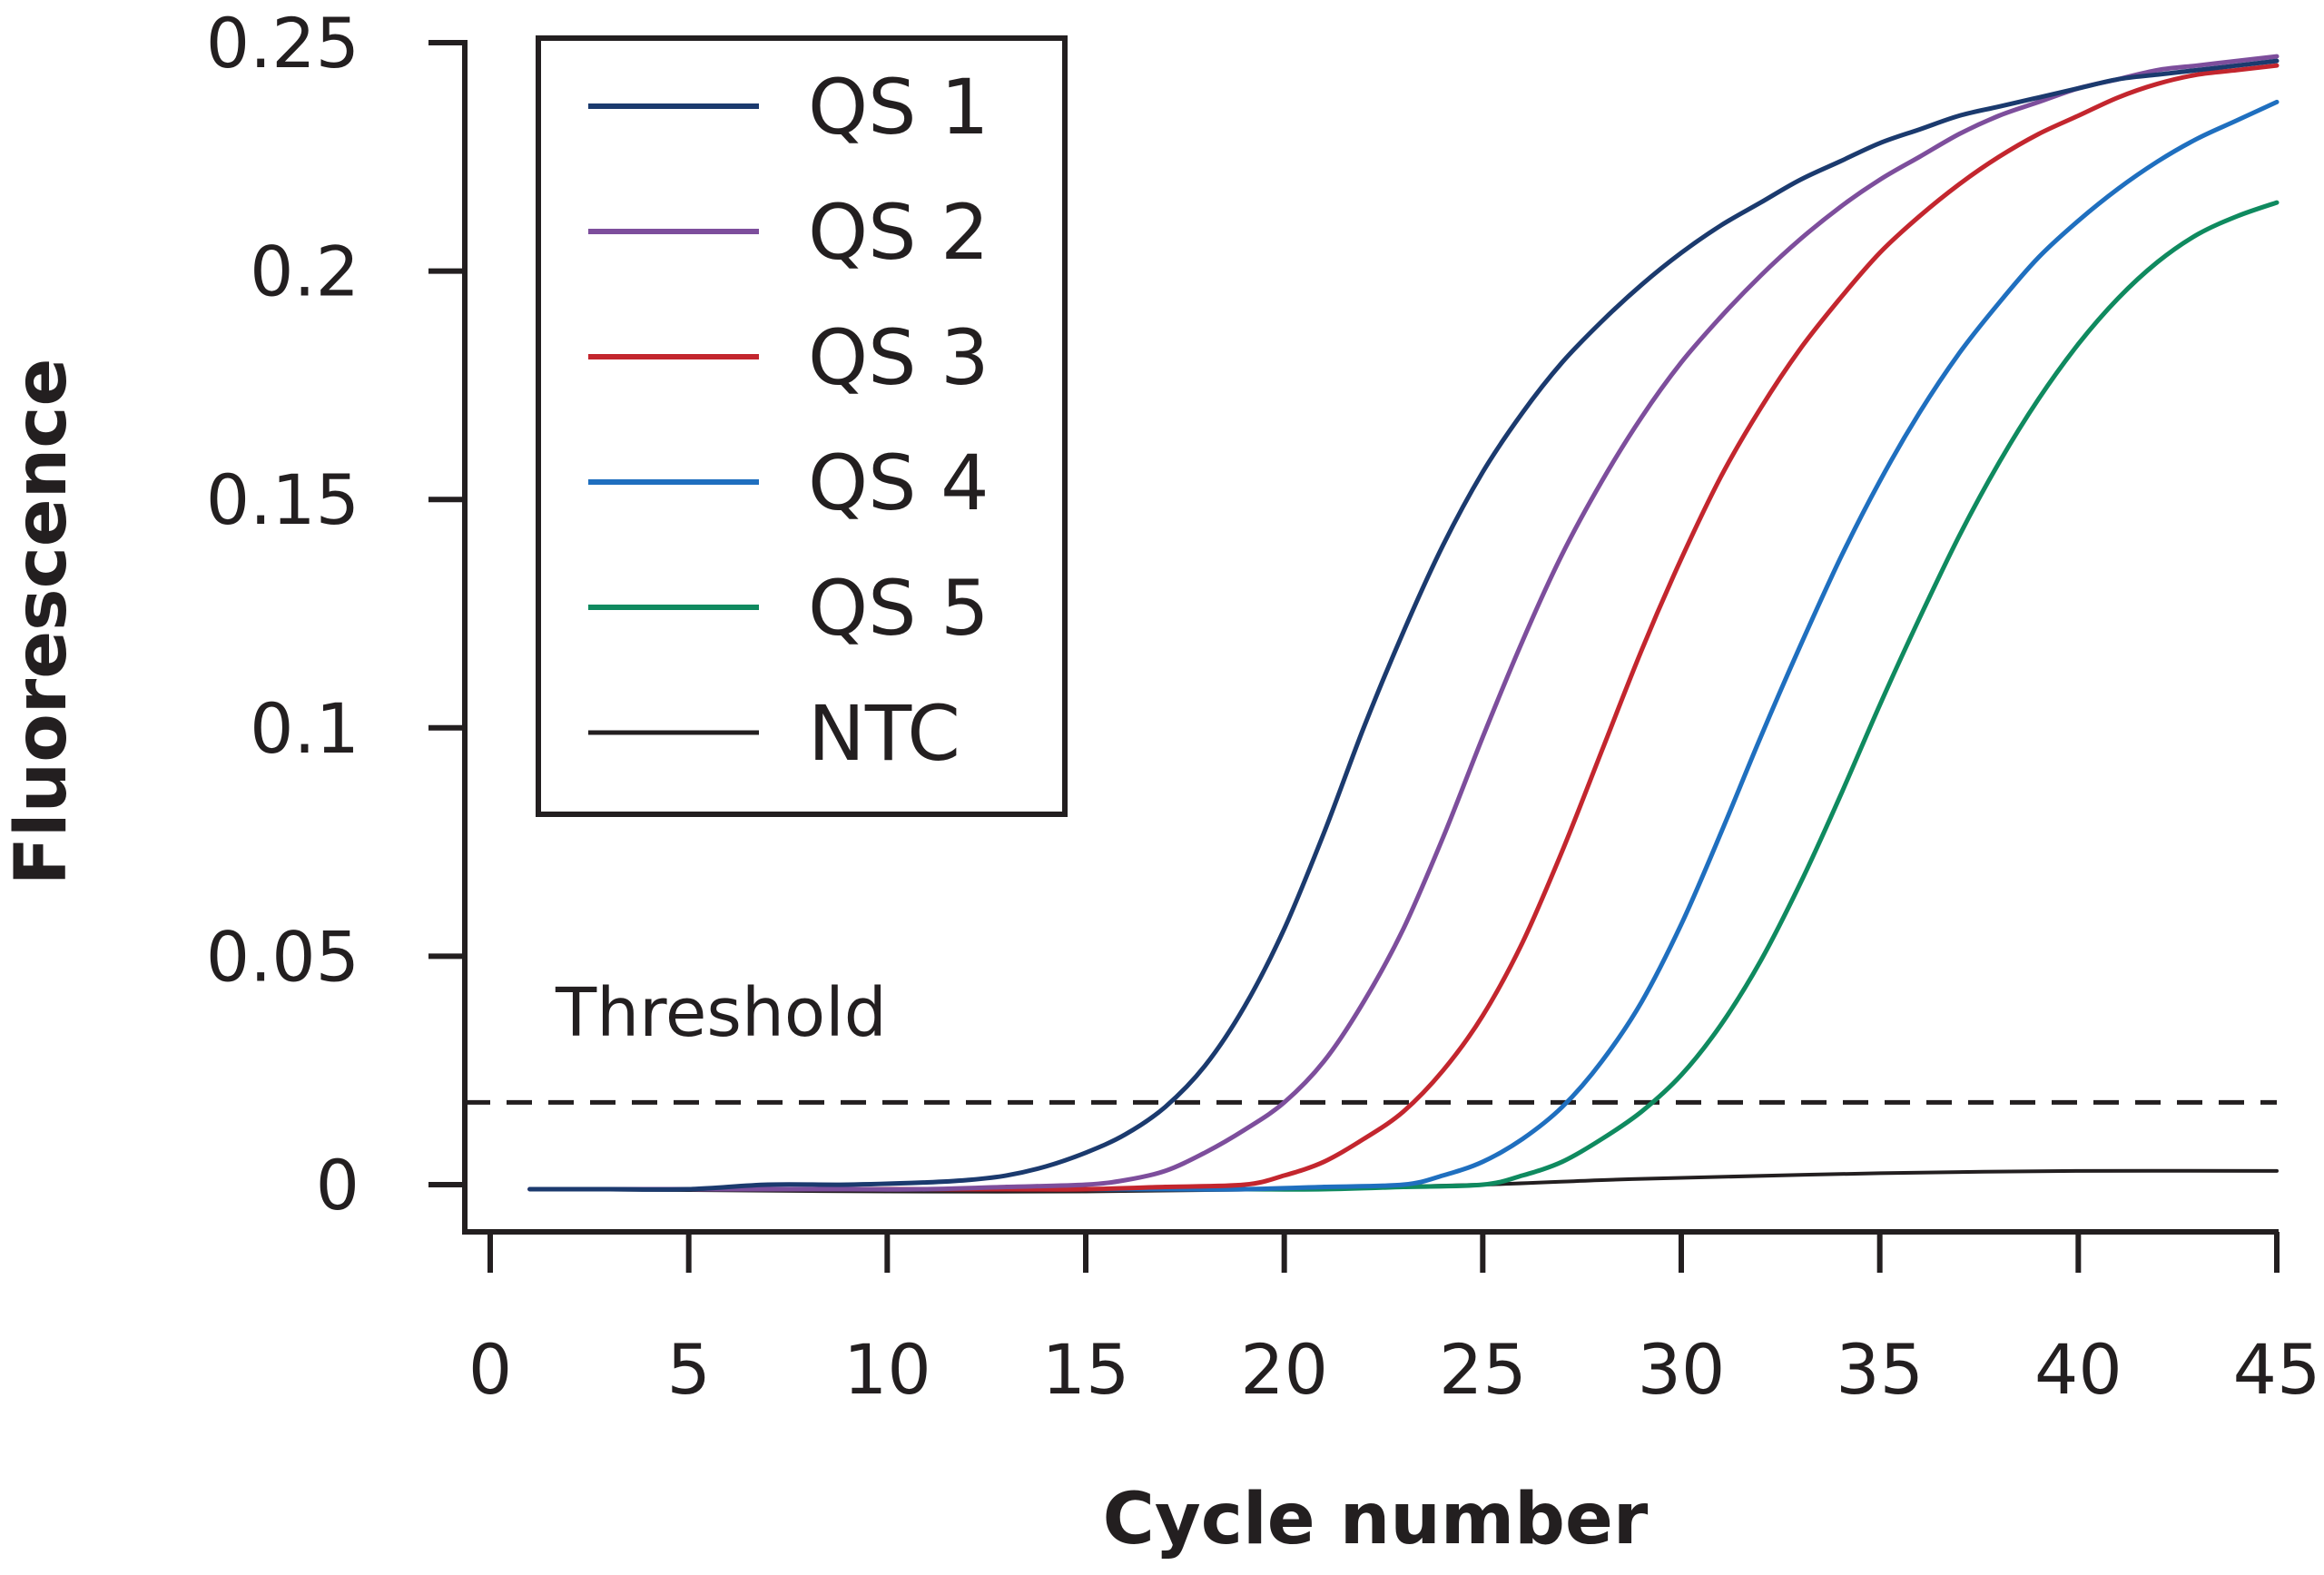  Describe the element at coordinates (721, 1013) in the screenshot. I see `threshold-label: Threshold` at that location.